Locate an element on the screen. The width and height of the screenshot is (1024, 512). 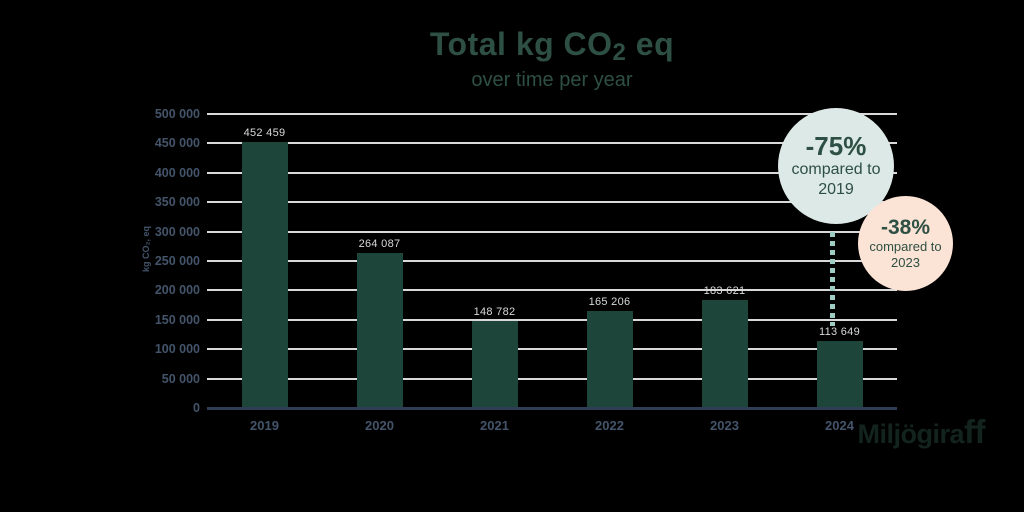
y-tick-label: 300 000 is located at coordinates (177, 231).